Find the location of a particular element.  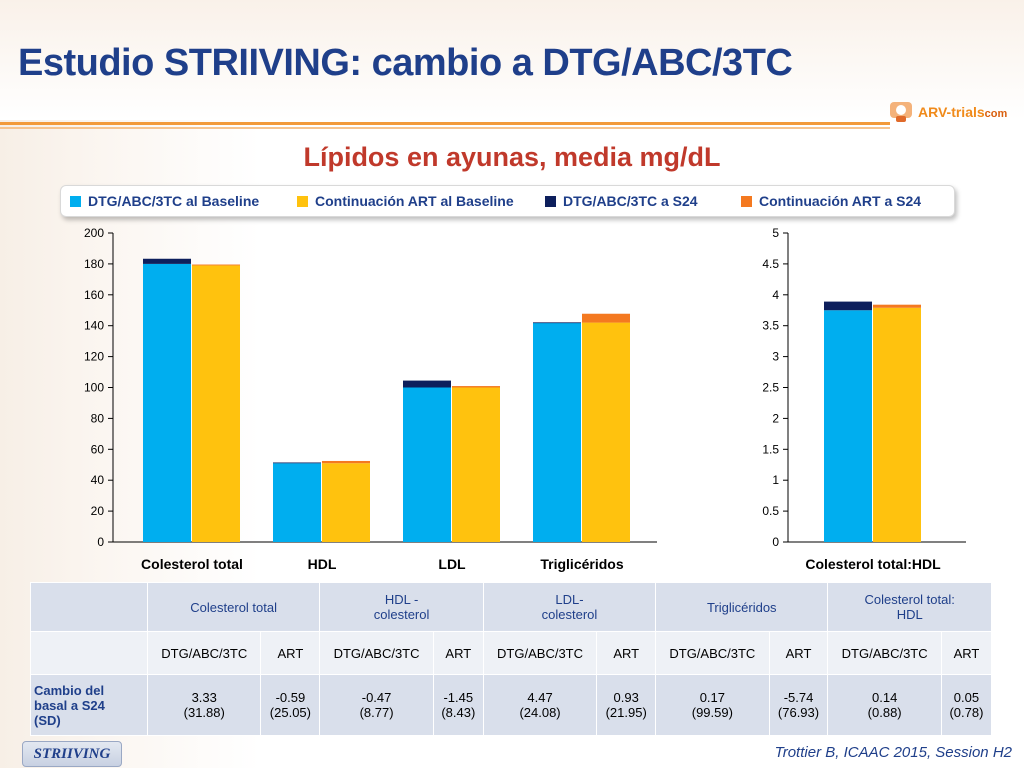

y-tick-label: 160 is located at coordinates (94, 295).